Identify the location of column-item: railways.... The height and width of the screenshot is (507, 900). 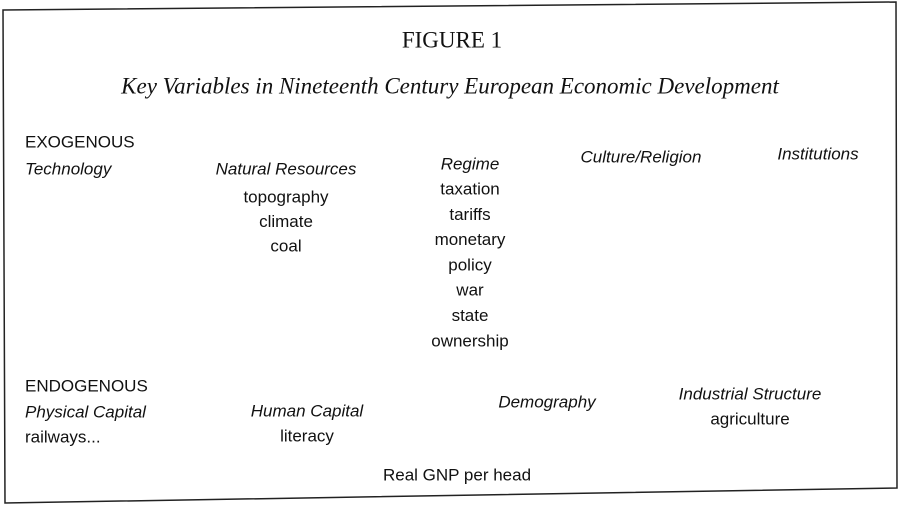
(63, 436).